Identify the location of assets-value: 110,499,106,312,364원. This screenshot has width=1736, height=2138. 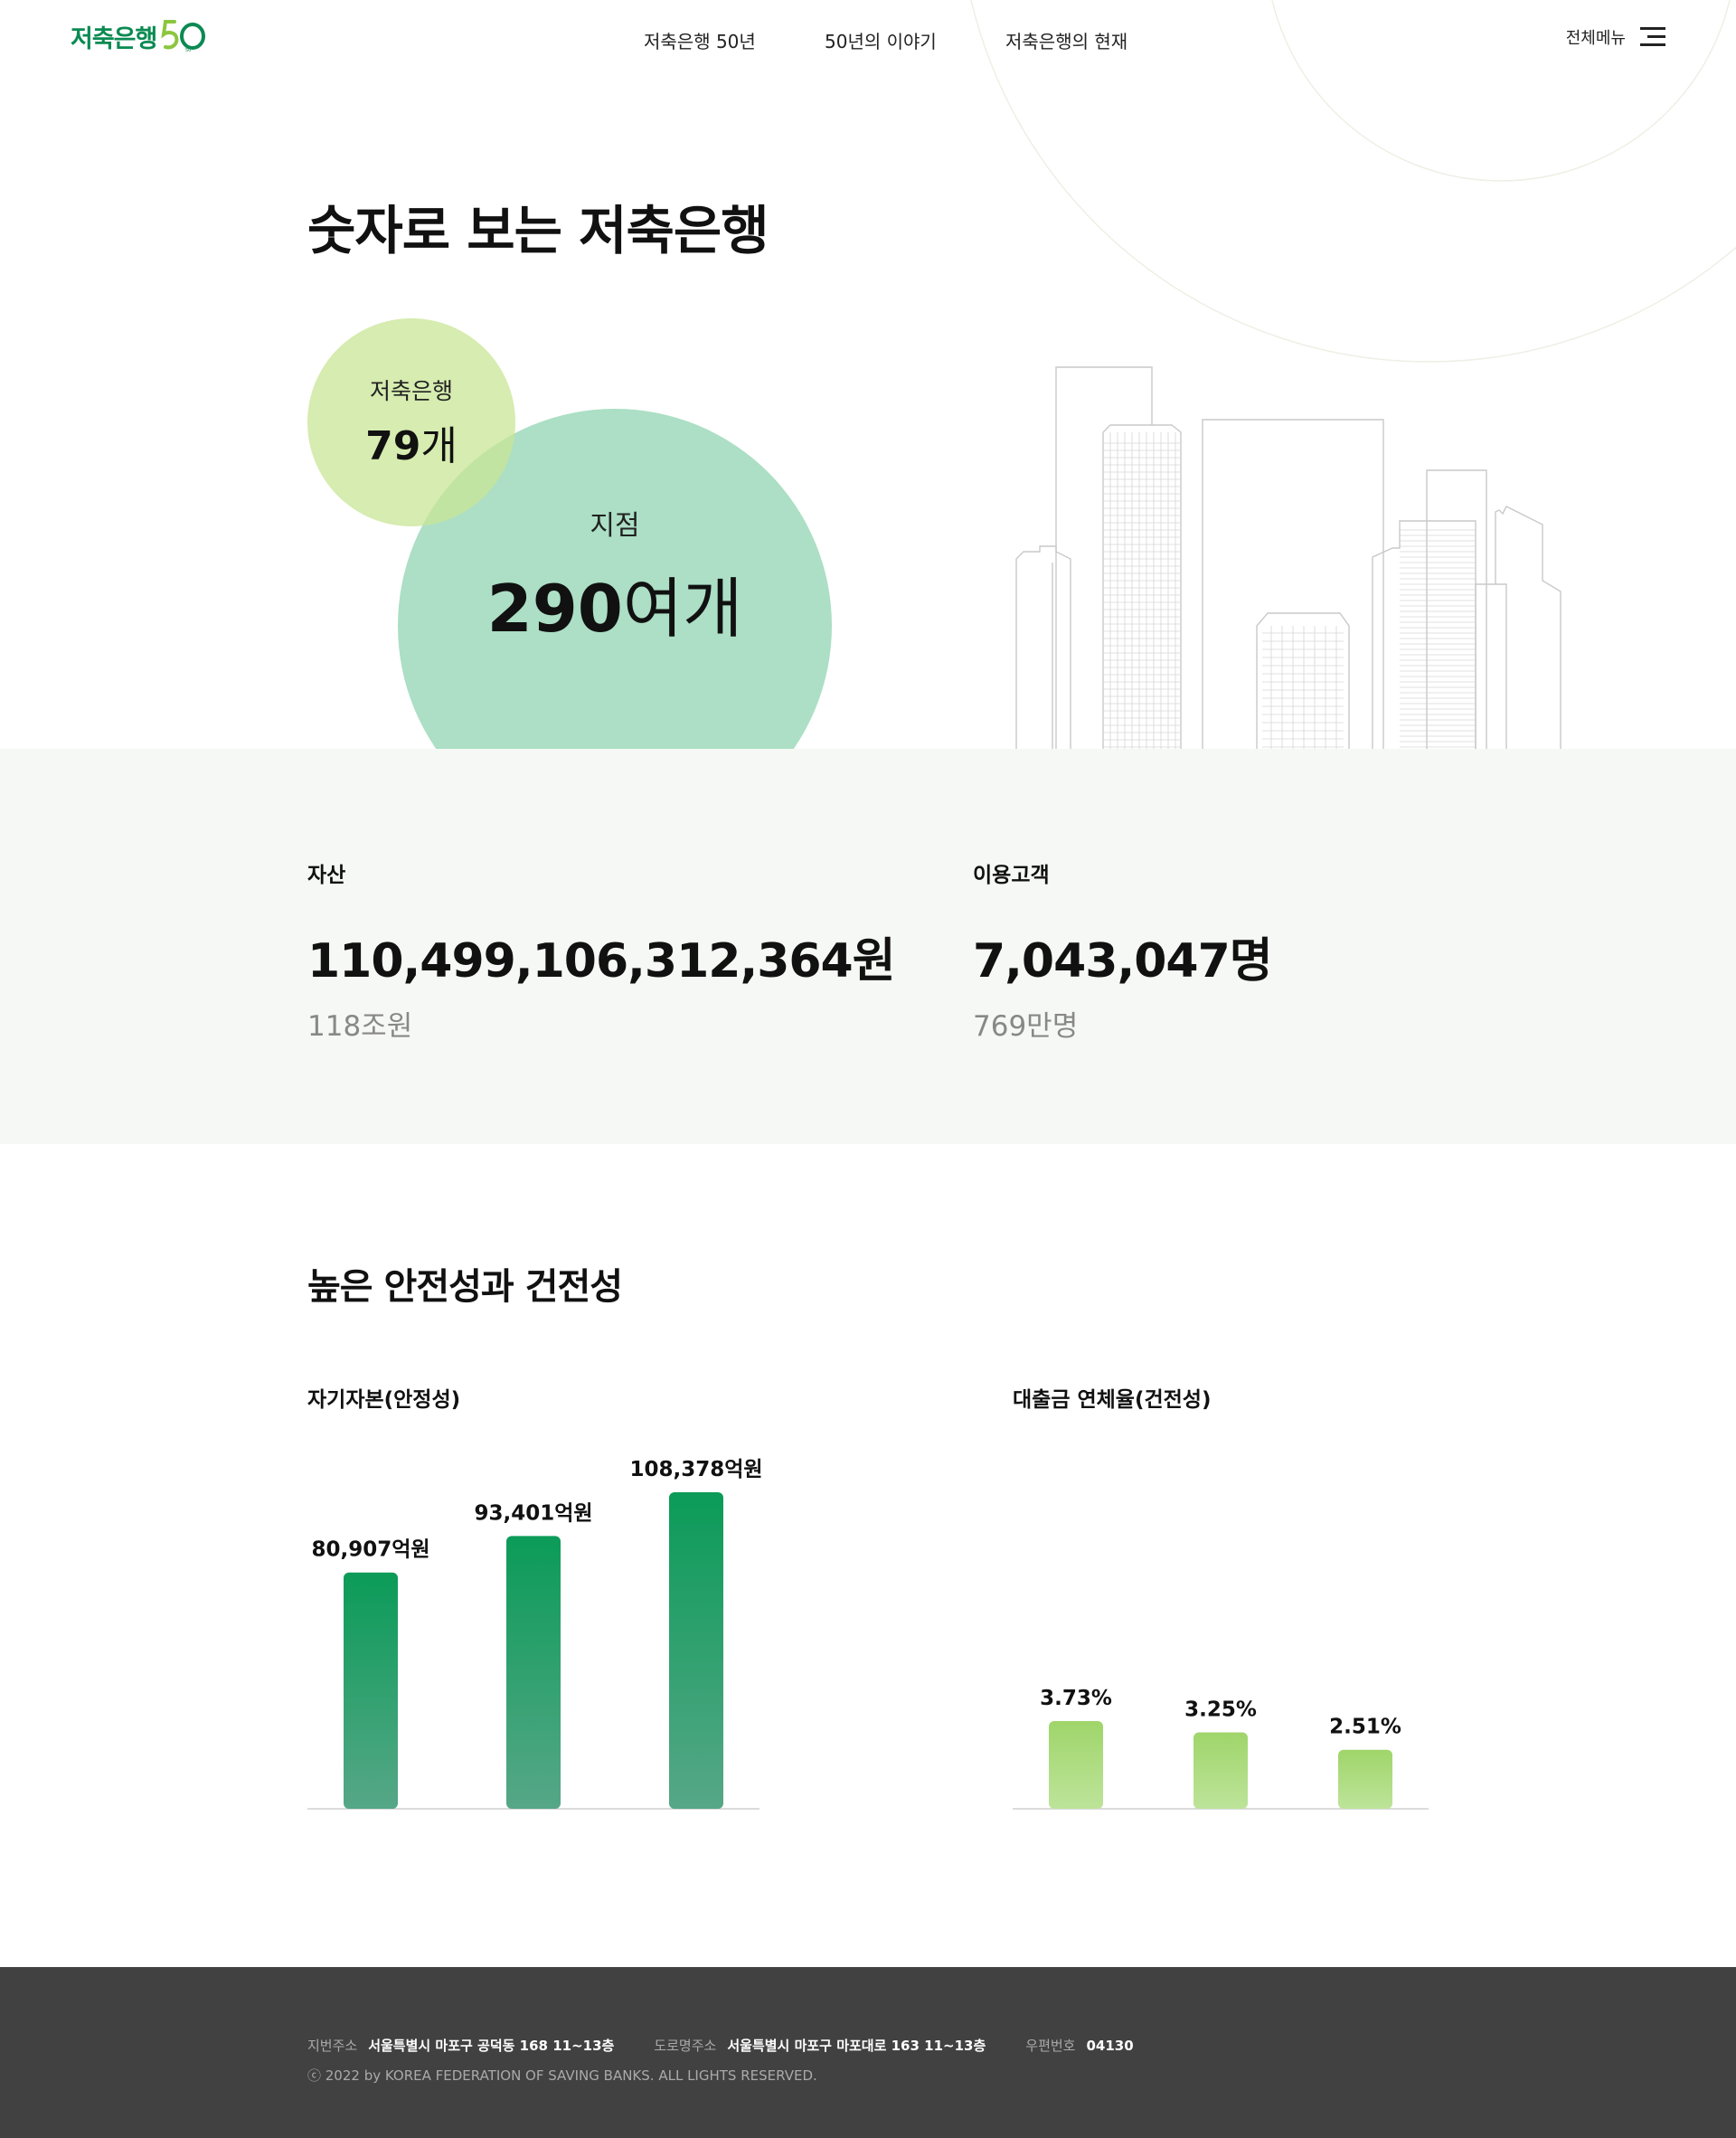
(602, 962).